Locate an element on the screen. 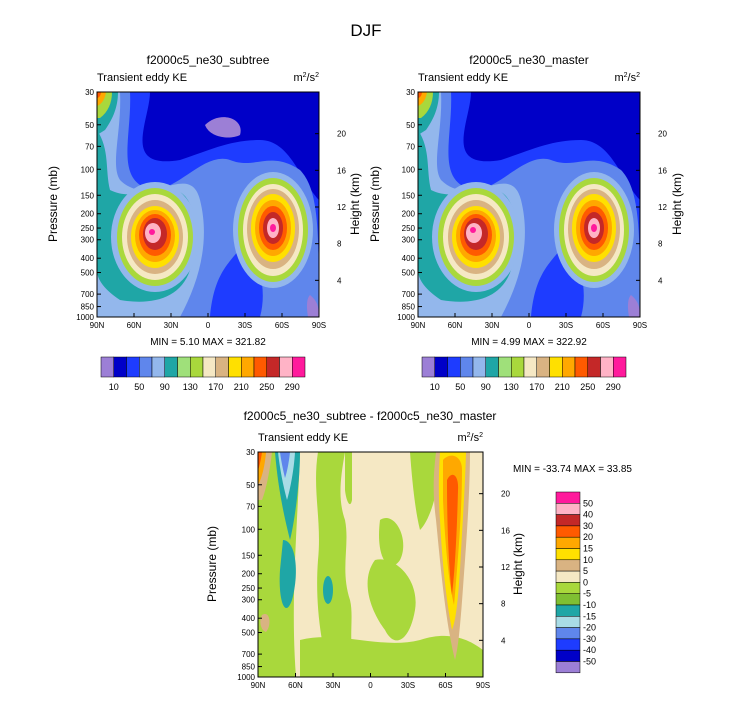  colorbar-label: -20 is located at coordinates (589, 628).